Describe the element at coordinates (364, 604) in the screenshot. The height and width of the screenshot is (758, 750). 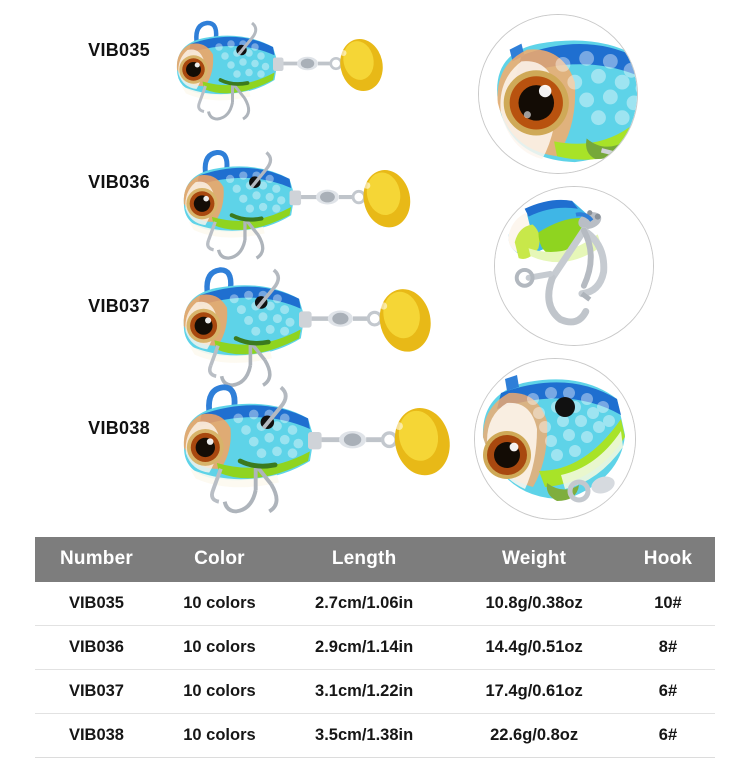
I see `cell-length: 2.7cm/1.06in` at that location.